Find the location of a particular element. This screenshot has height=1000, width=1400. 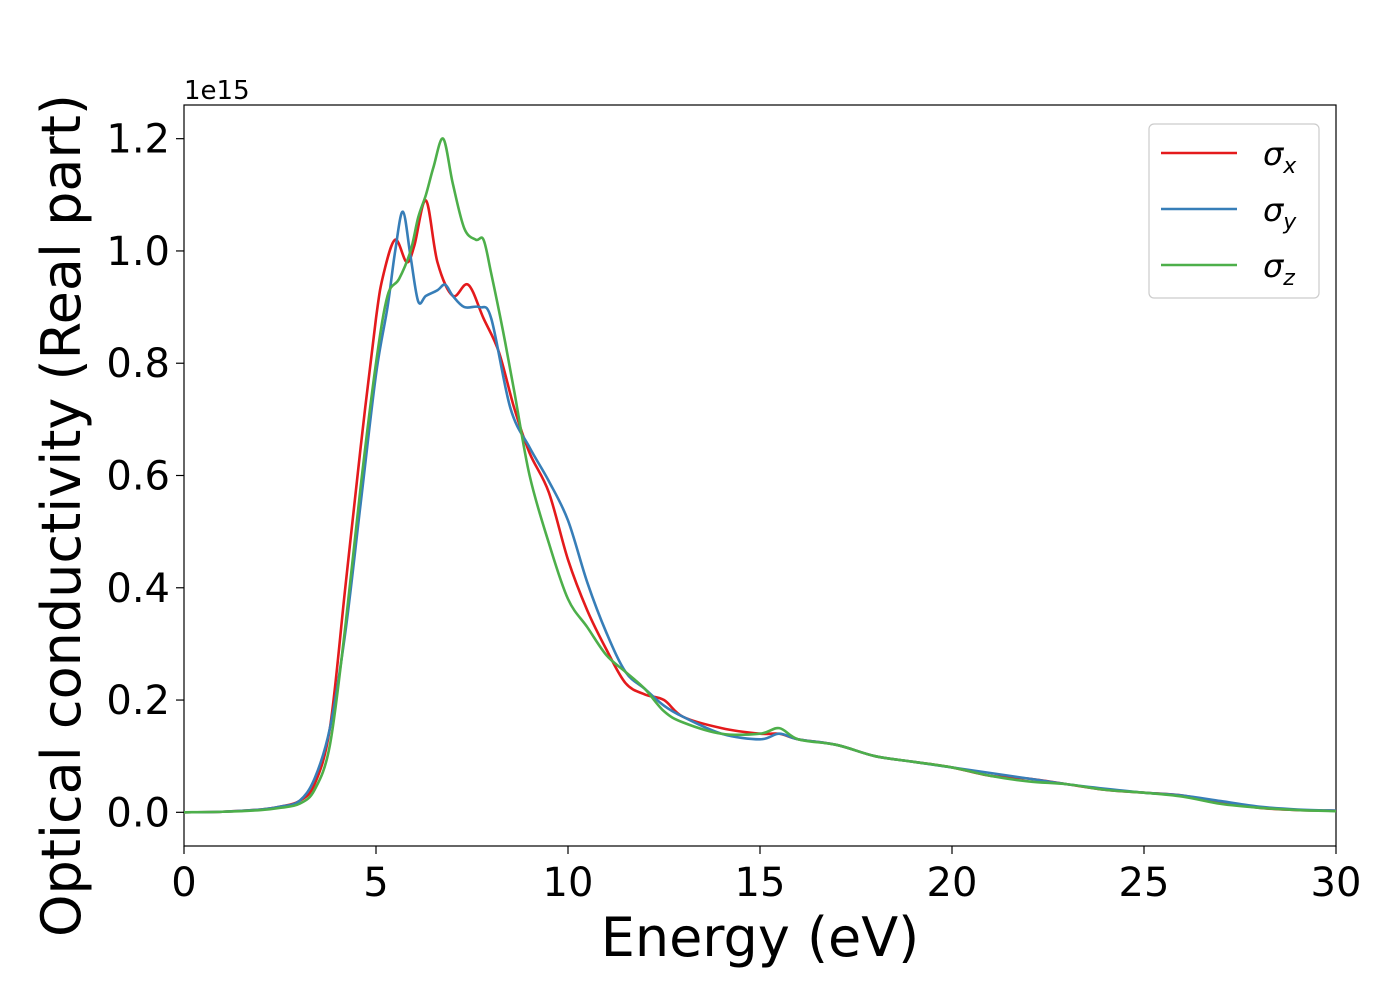

legend-label-x: σx is located at coordinates (1280, 157).